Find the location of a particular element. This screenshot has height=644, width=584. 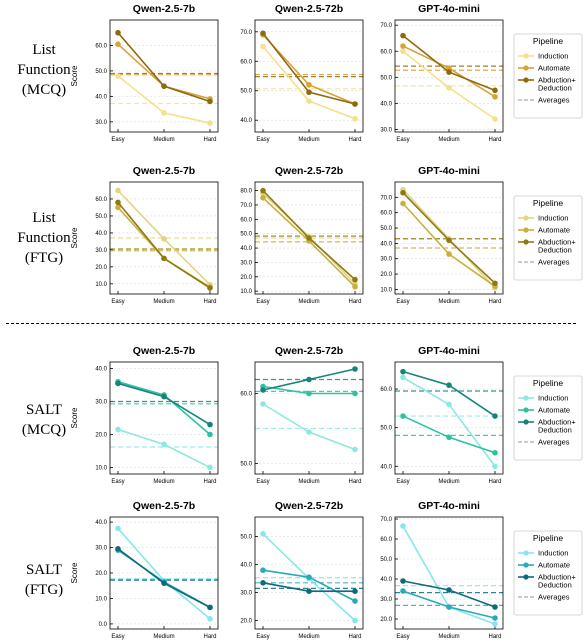

row-label-line: List is located at coordinates (44, 50).